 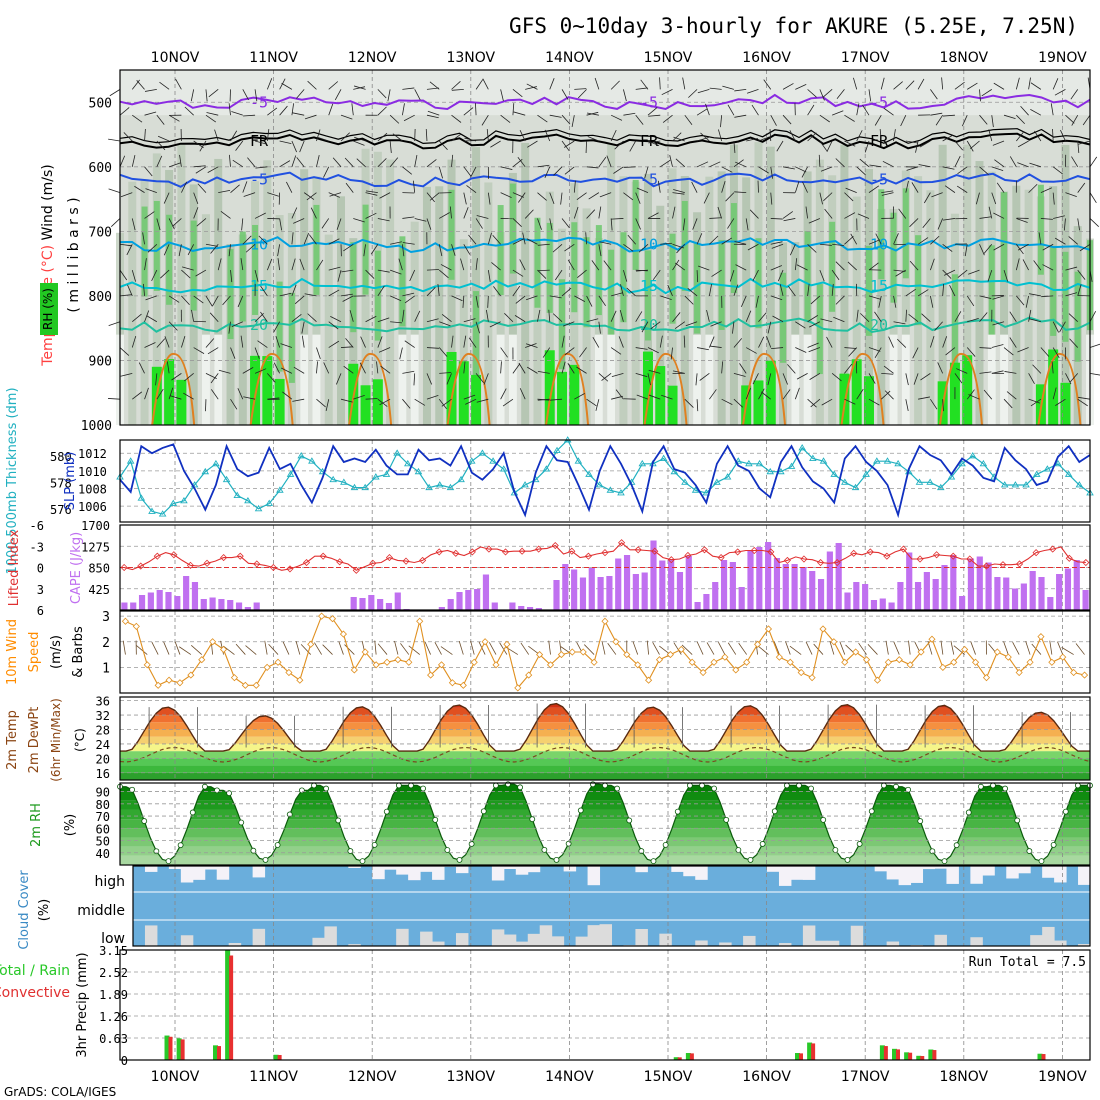 What do you see at coordinates (414, 323) in the screenshot?
I see `rh-column` at bounding box center [414, 323].